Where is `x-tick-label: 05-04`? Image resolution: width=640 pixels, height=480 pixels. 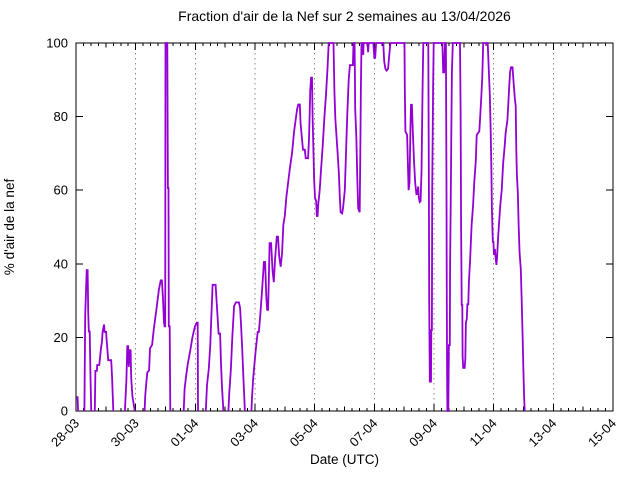
x-tick-label: 05-04 is located at coordinates (304, 433).